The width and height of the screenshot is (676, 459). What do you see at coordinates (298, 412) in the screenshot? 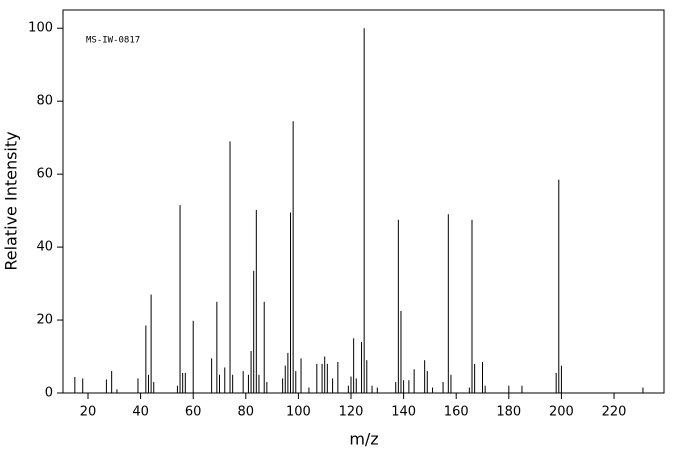
I see `x-tick-label: 100` at bounding box center [298, 412].